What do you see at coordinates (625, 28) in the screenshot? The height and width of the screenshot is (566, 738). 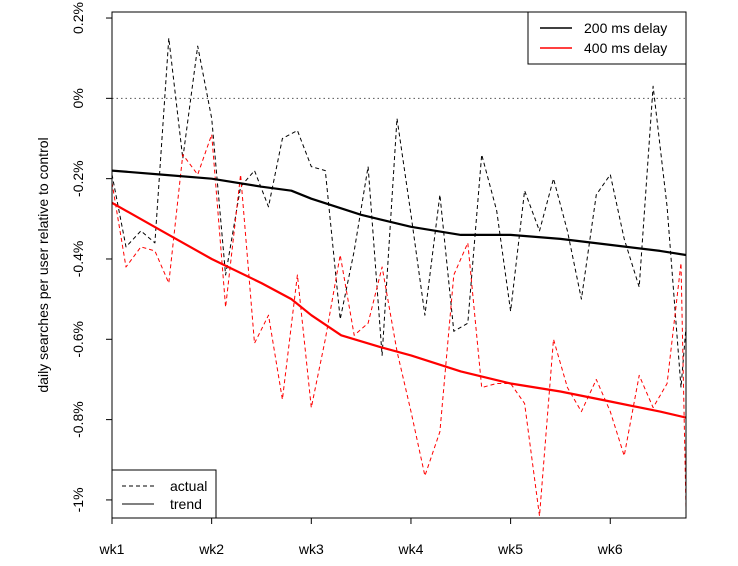 I see `legend-label-200ms: 200 ms delay` at bounding box center [625, 28].